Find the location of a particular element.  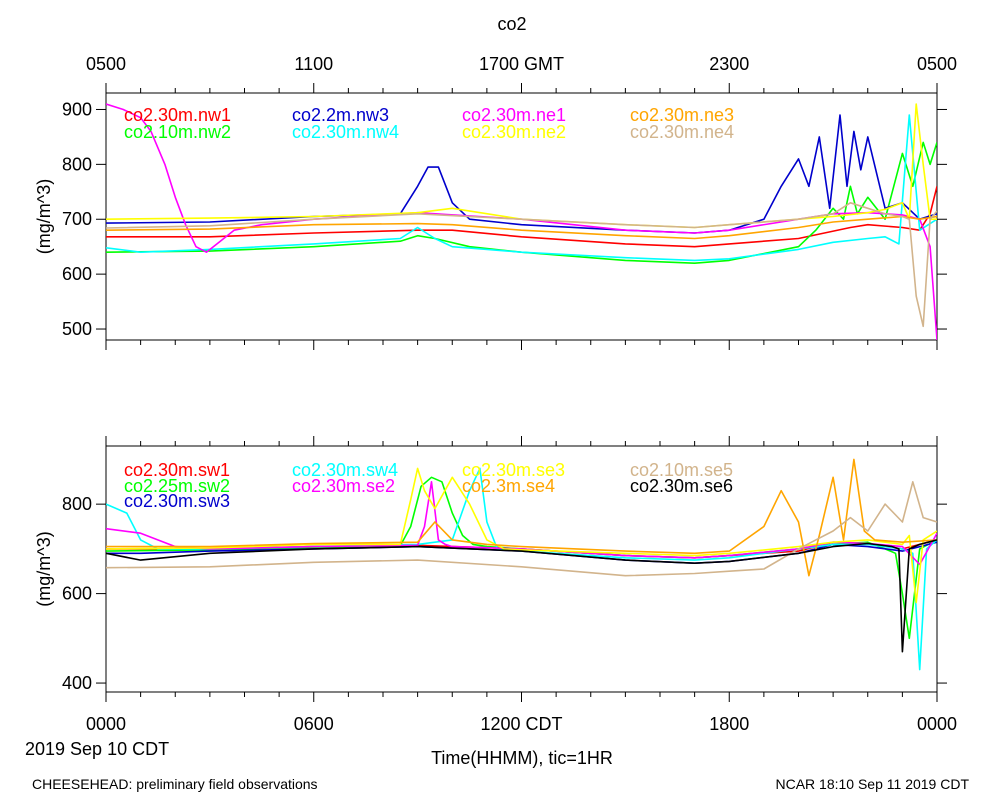

bottom-y-tick-label: 800 is located at coordinates (77, 504).